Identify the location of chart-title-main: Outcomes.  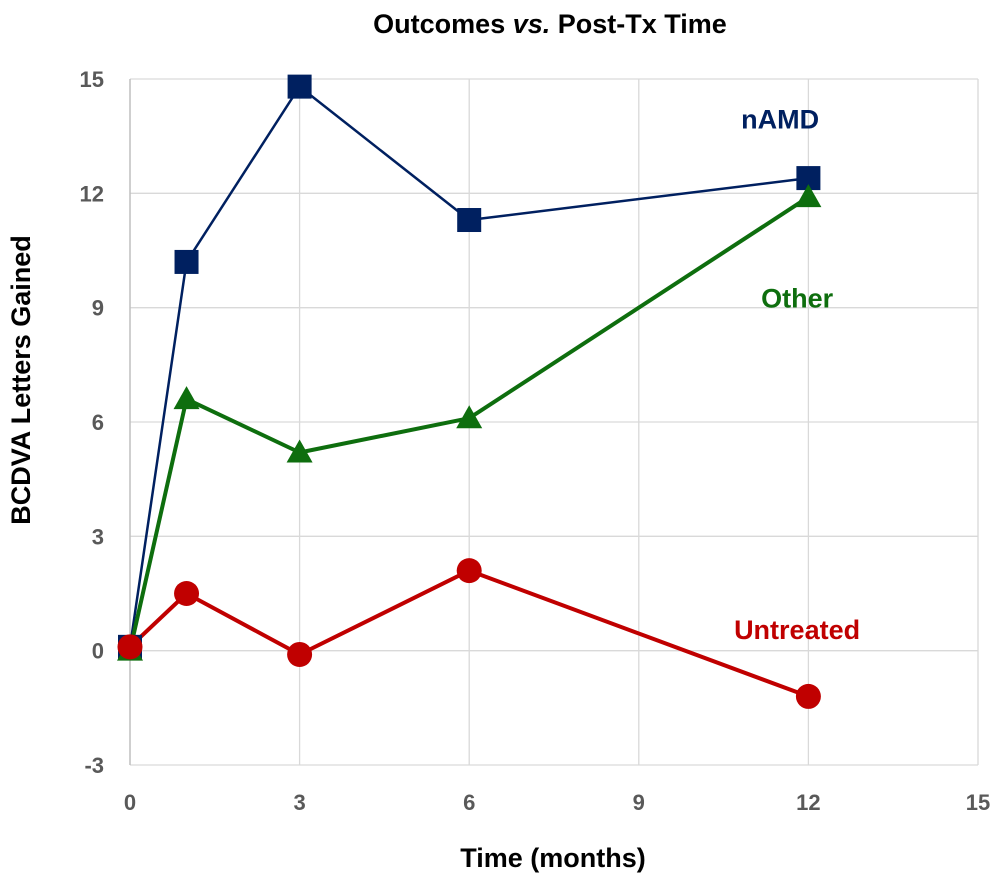
(443, 24).